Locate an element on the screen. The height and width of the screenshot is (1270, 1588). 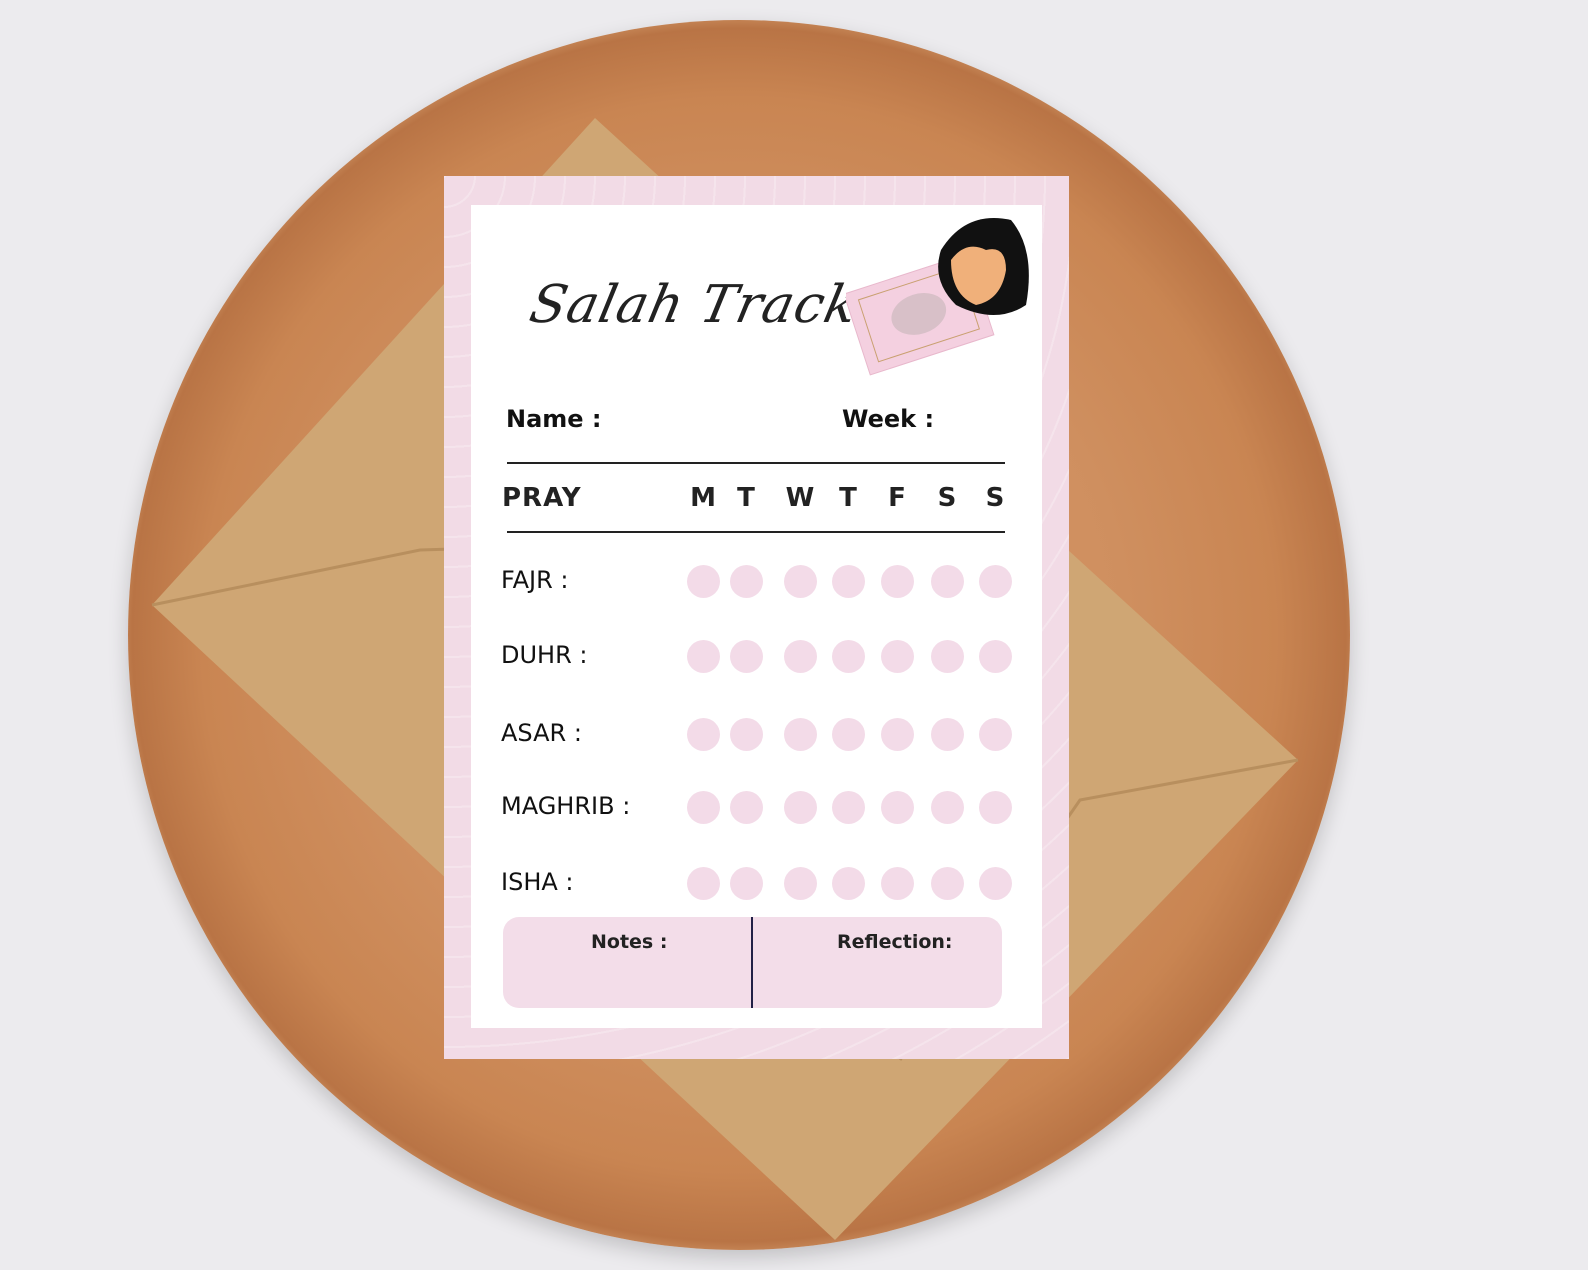
prayer-label: MAGHRIB : is located at coordinates (566, 806).